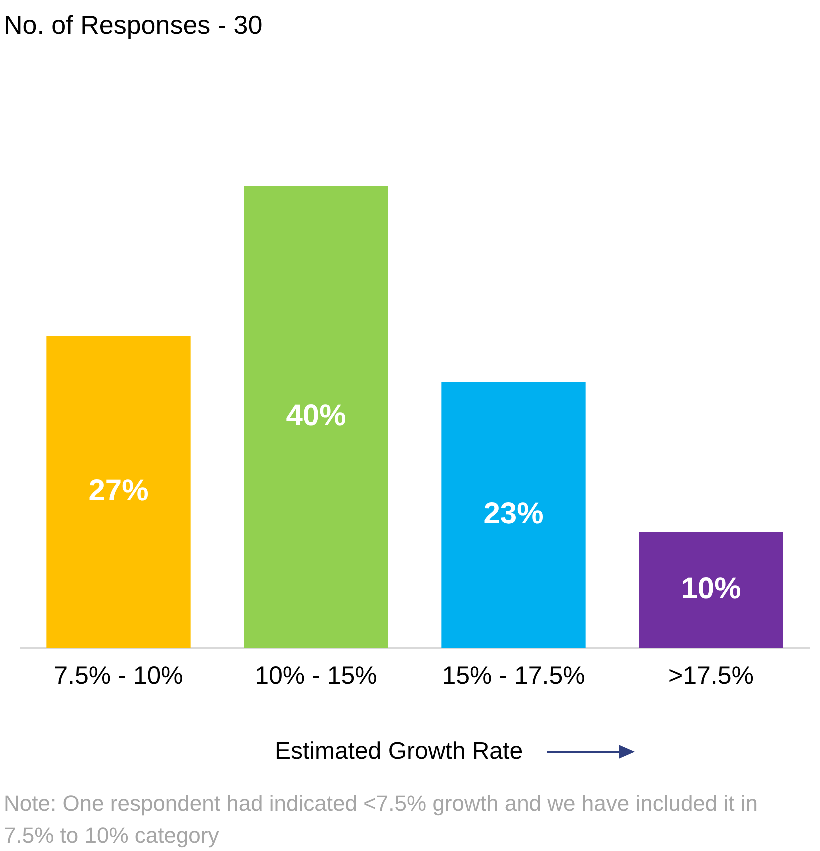  Describe the element at coordinates (316, 676) in the screenshot. I see `x-tick-label: 10% - 15%` at that location.